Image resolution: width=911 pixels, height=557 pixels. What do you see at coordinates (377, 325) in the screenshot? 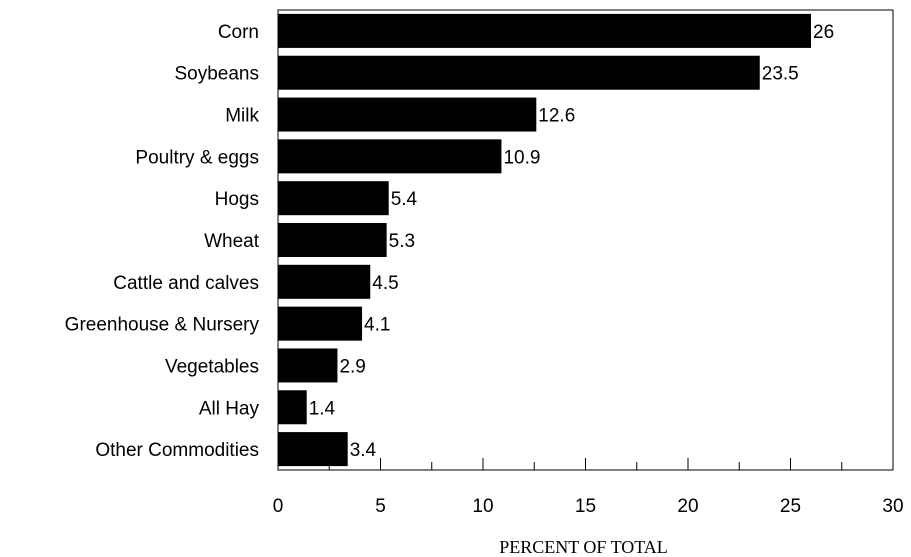
I see `value-label: 4.1` at bounding box center [377, 325].